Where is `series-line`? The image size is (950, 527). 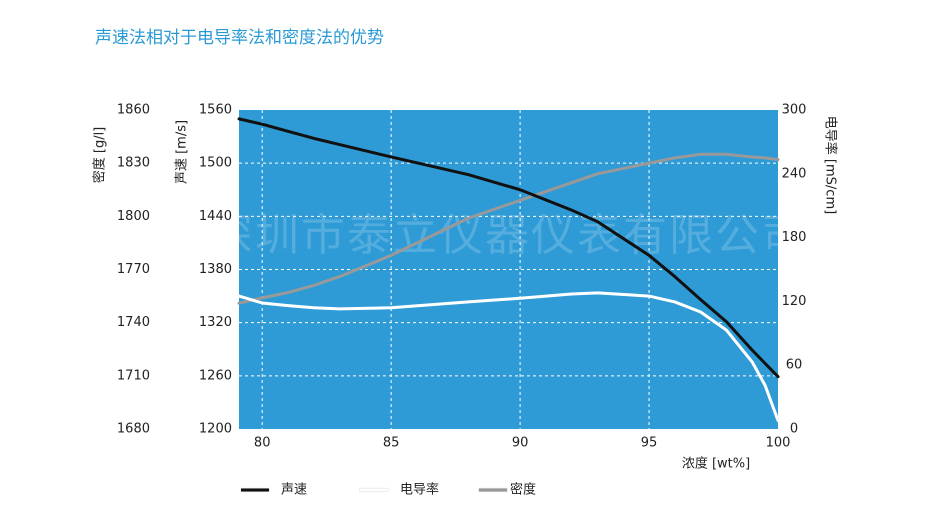 series-line is located at coordinates (508, 356).